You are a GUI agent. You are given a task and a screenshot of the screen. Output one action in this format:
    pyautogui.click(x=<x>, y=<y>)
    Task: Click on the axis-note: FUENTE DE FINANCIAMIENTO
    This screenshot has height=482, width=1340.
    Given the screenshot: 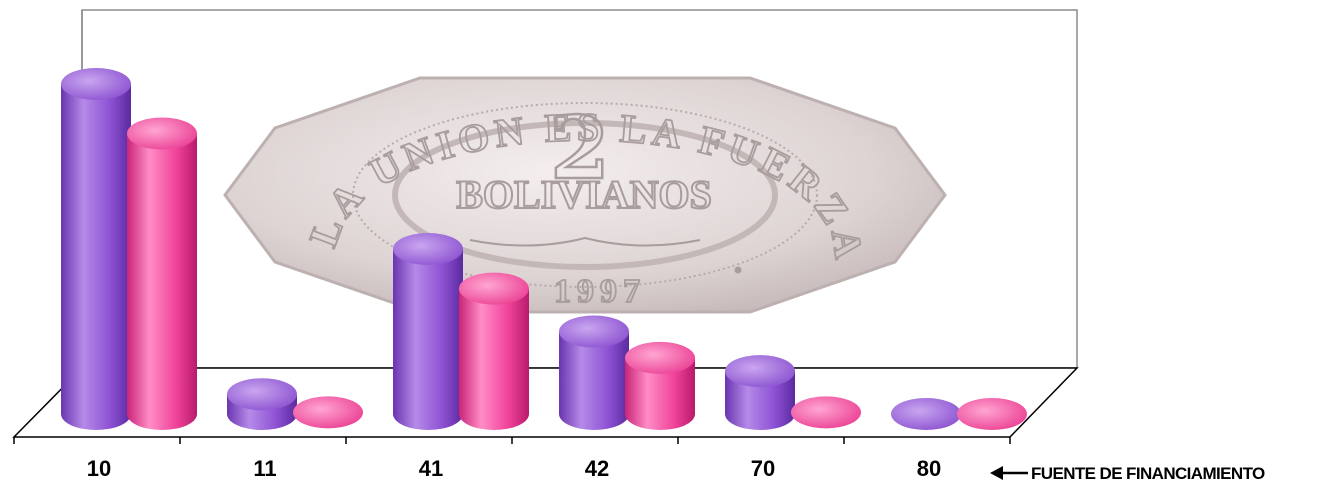 What is the action you would take?
    pyautogui.click(x=1128, y=473)
    